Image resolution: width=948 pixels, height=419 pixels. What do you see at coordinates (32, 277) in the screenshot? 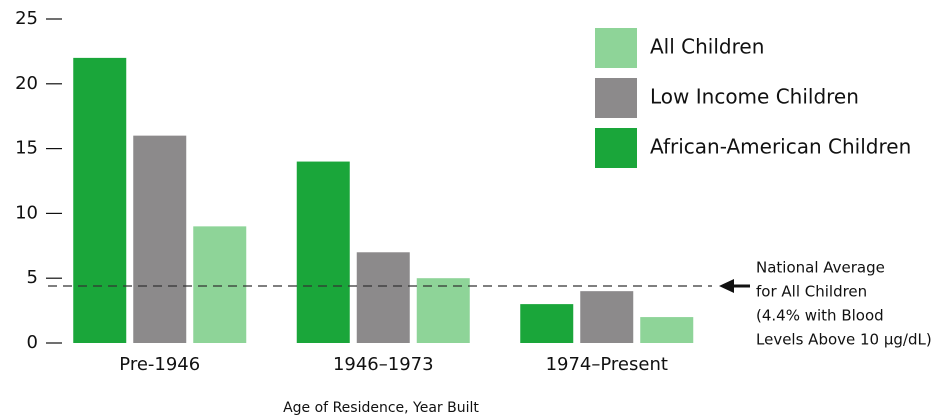
I see `y-tick-label: 5` at bounding box center [32, 277].